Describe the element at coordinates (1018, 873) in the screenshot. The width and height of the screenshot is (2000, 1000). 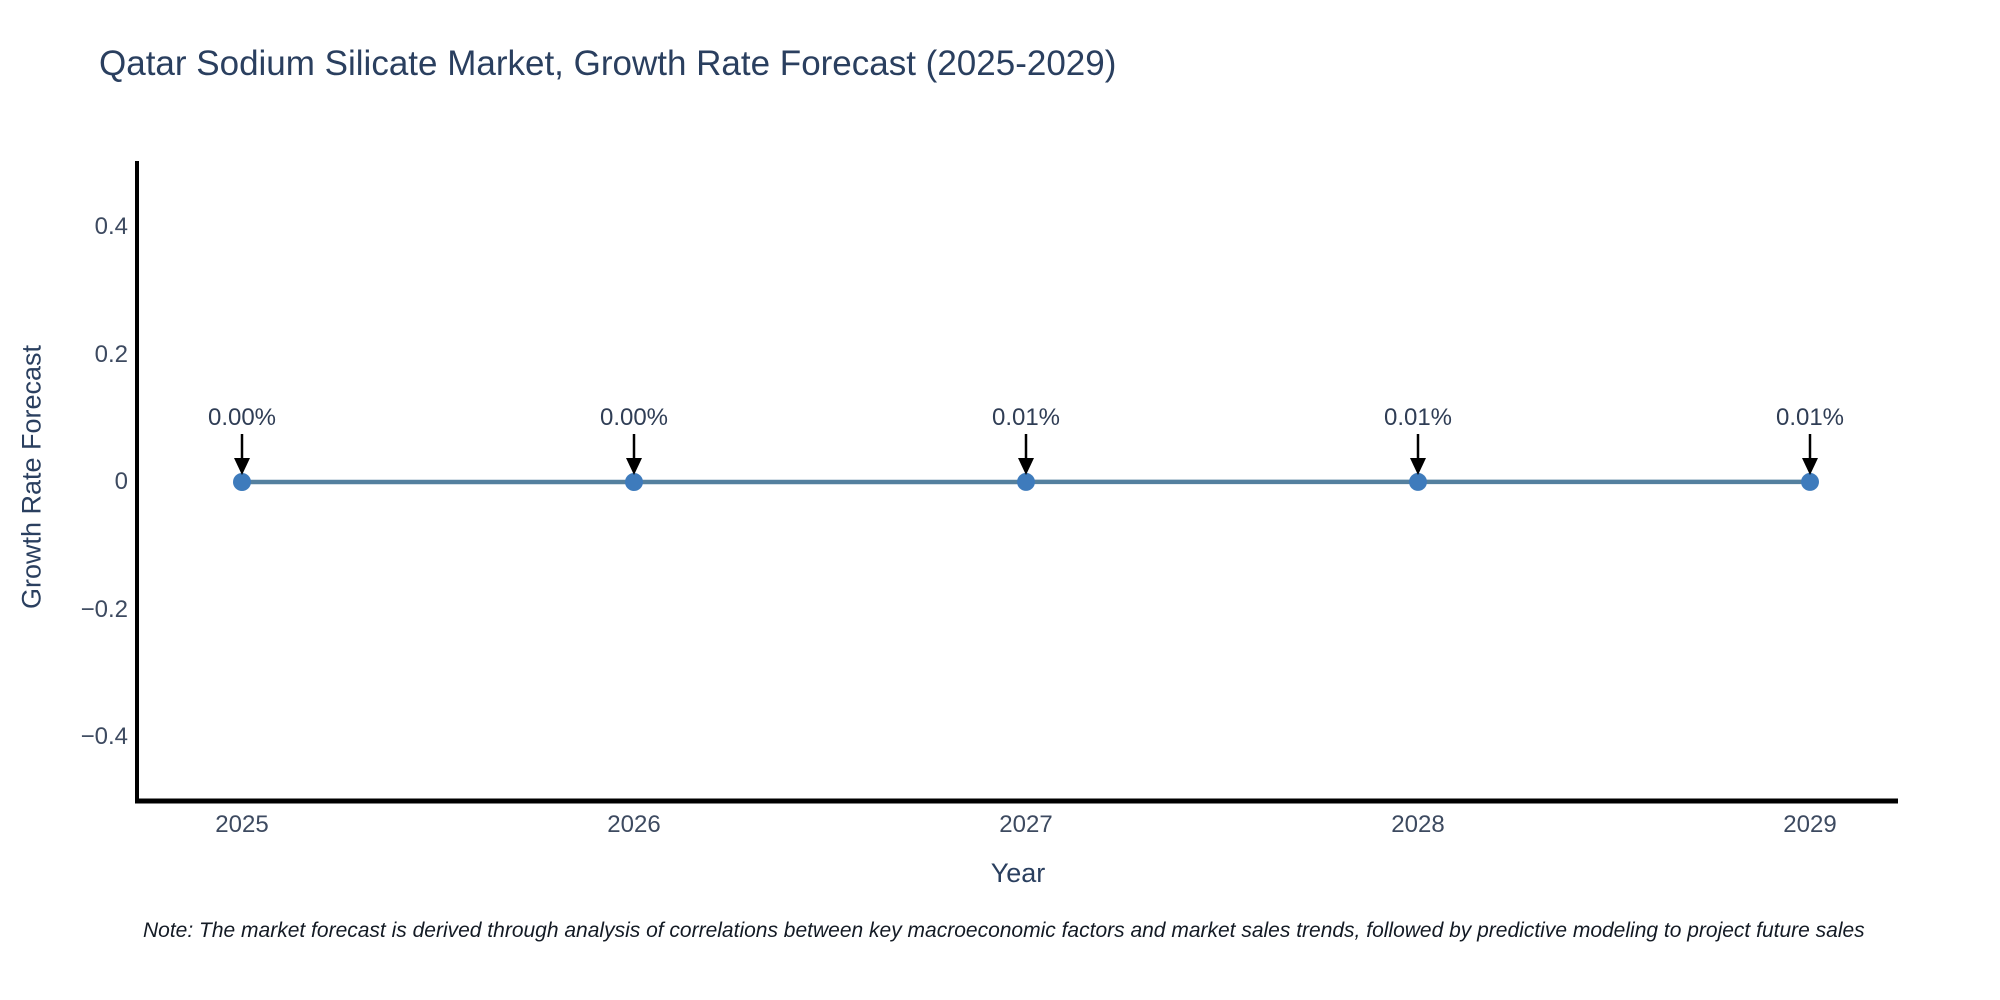
I see `x-axis-title: Year` at that location.